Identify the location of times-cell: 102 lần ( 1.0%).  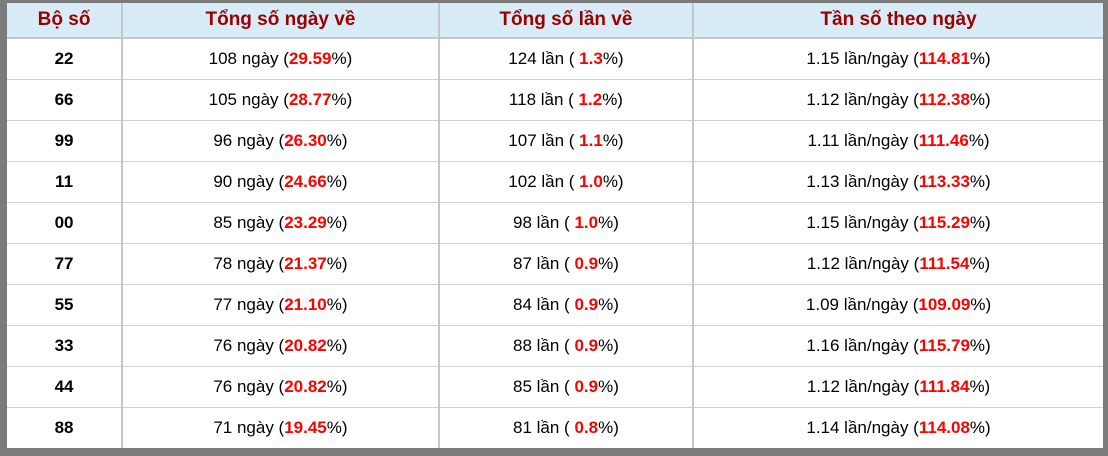
(565, 182).